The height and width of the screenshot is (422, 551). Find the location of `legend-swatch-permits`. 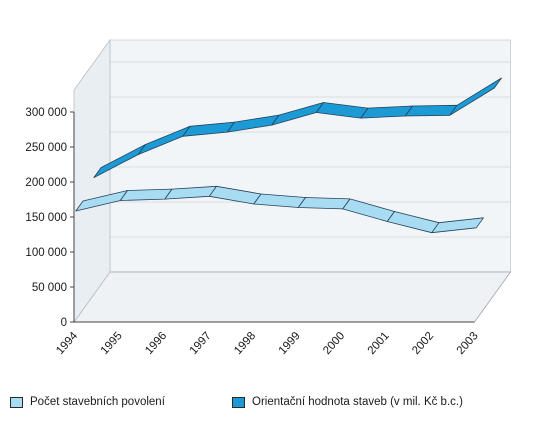

legend-swatch-permits is located at coordinates (16, 402).